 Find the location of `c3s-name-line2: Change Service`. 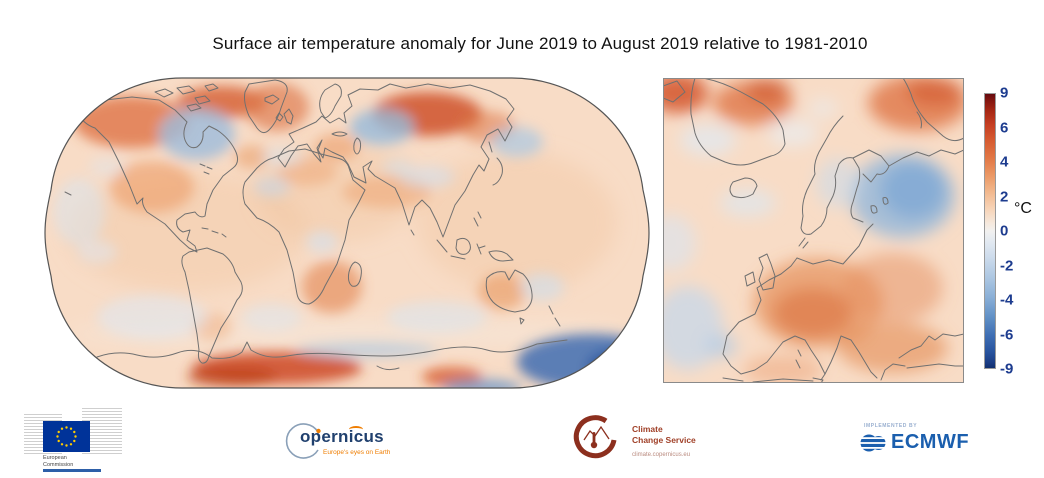

c3s-name-line2: Change Service is located at coordinates (664, 440).